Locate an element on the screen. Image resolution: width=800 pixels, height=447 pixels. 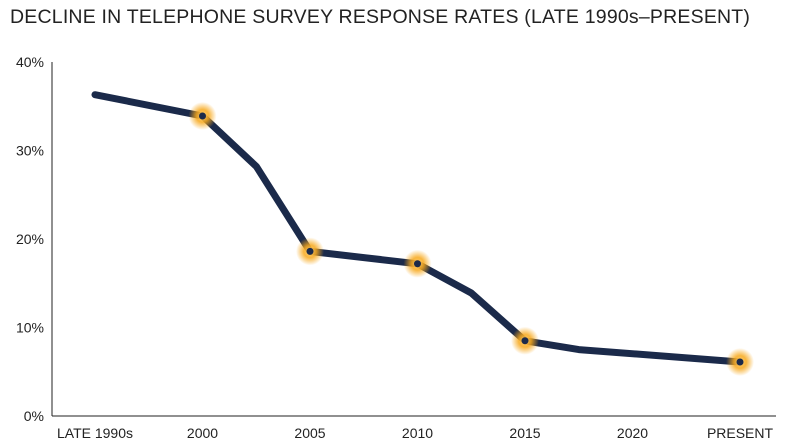
x-tick-label: 2015 is located at coordinates (524, 433).